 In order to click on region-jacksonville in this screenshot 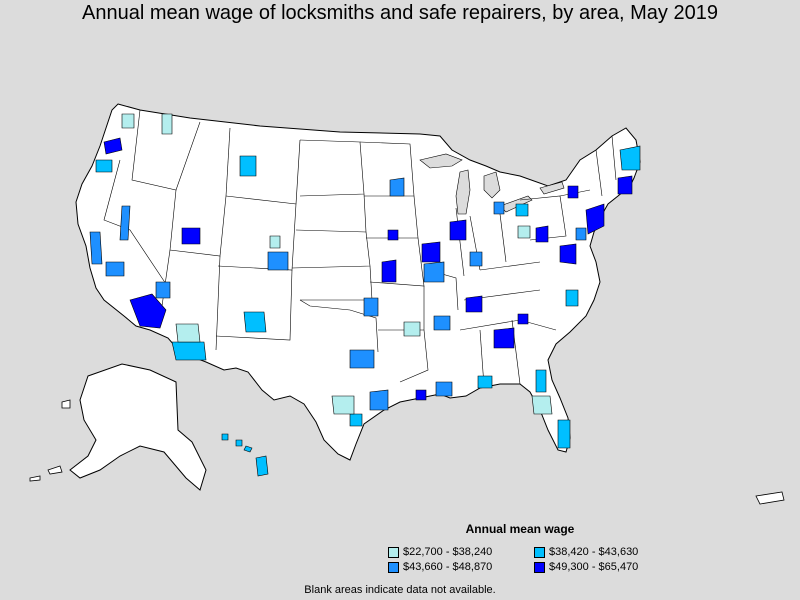, I will do `click(541, 381)`.